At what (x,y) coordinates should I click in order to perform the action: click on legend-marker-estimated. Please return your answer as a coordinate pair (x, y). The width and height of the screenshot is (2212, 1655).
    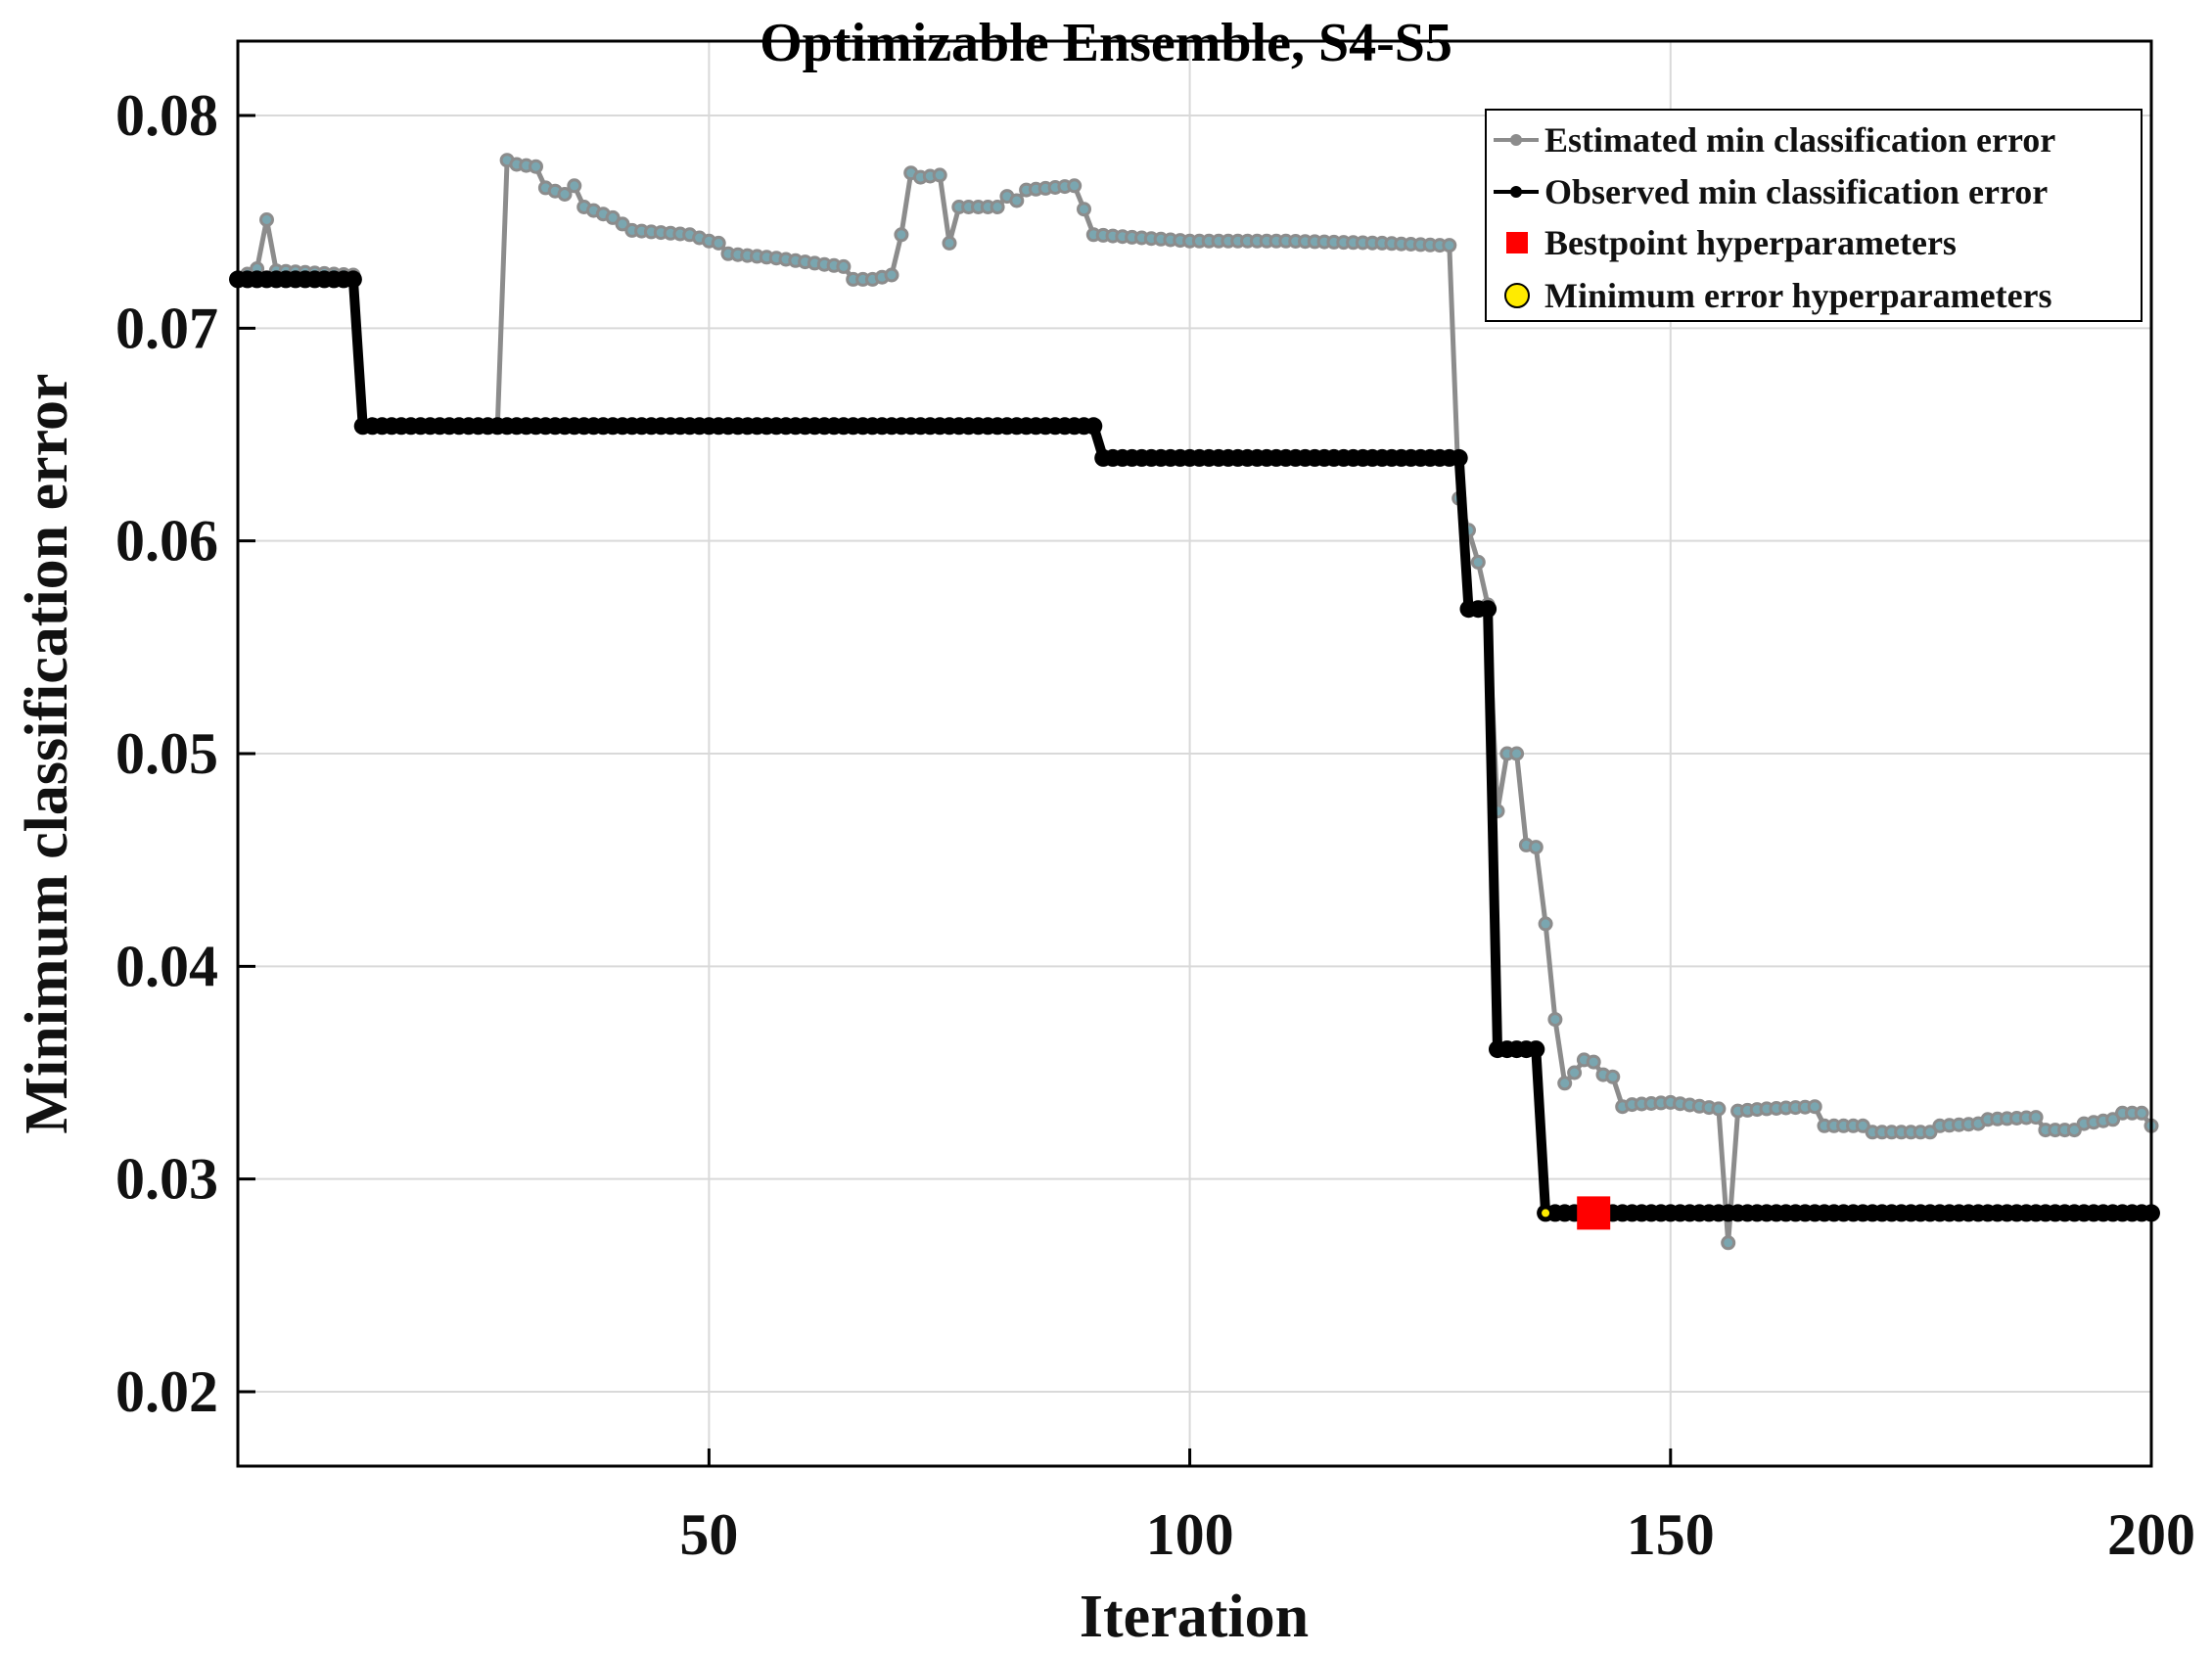
    Looking at the image, I should click on (1516, 140).